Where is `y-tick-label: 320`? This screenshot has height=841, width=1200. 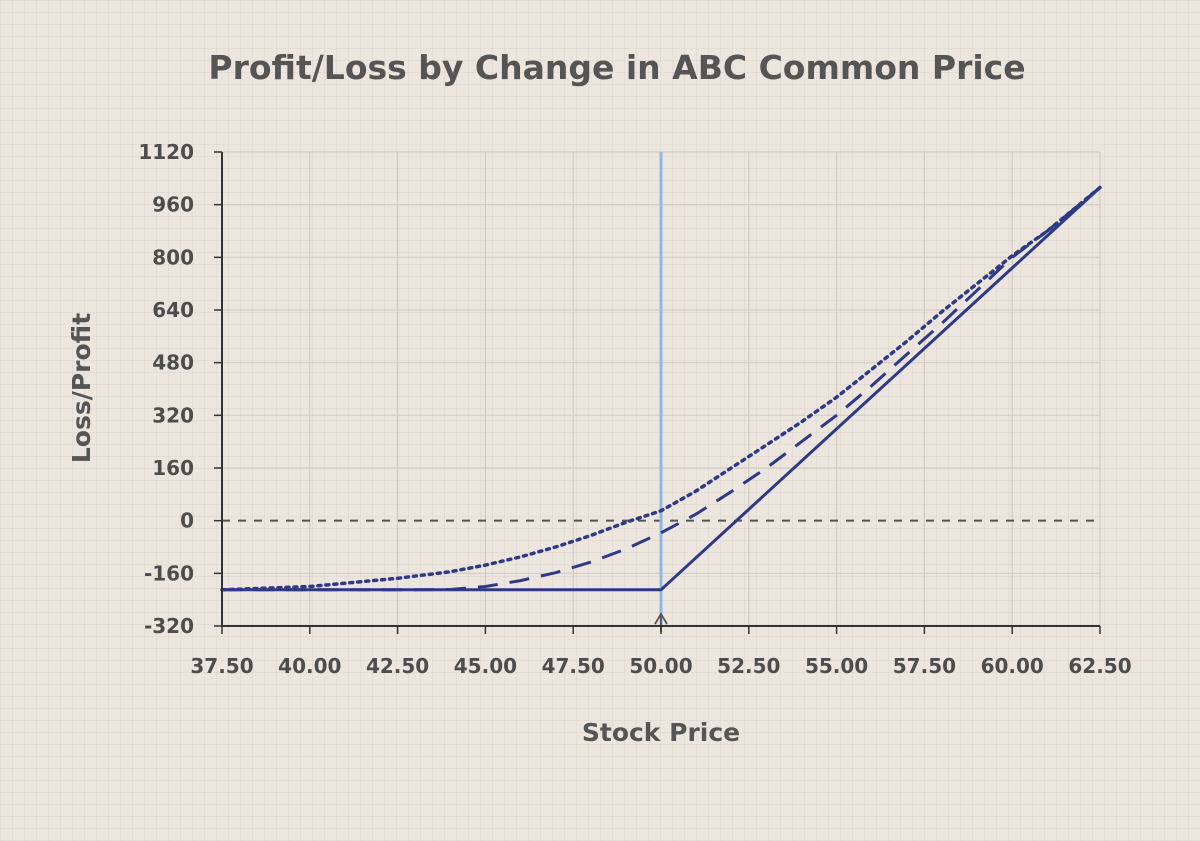 y-tick-label: 320 is located at coordinates (173, 415).